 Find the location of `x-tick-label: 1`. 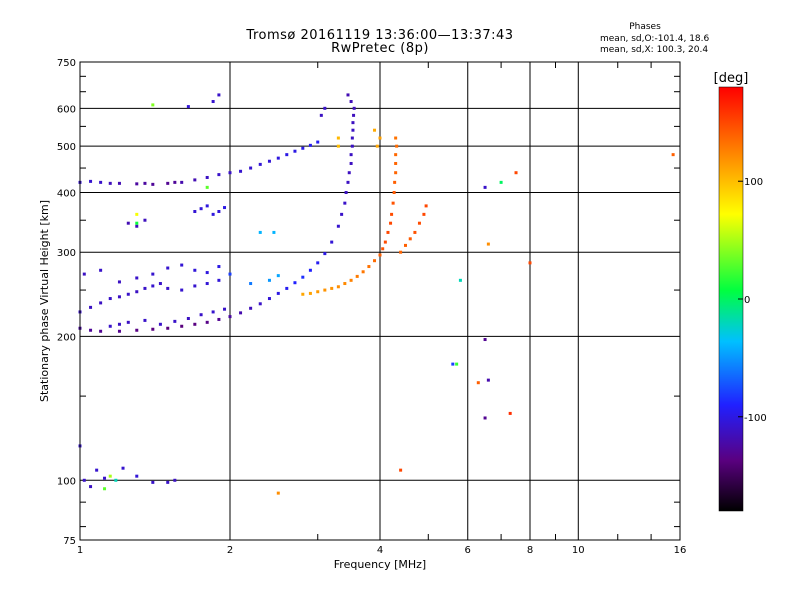

x-tick-label: 1 is located at coordinates (80, 550).